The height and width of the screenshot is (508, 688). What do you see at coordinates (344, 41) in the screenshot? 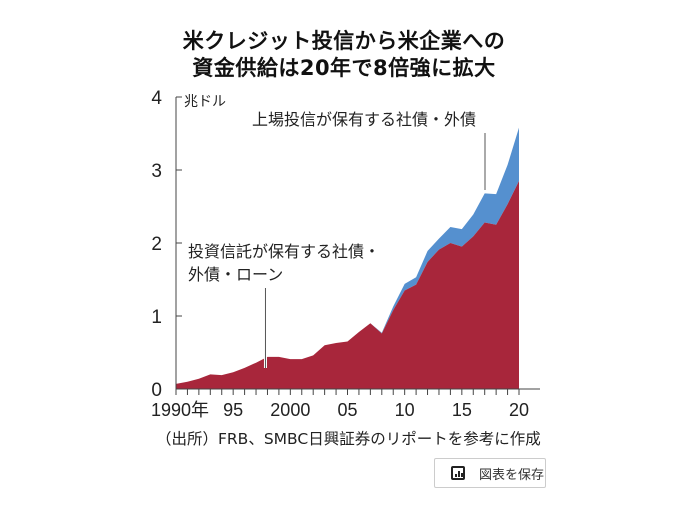
I see `chart-title: 米クレジット投信から米企業への` at bounding box center [344, 41].